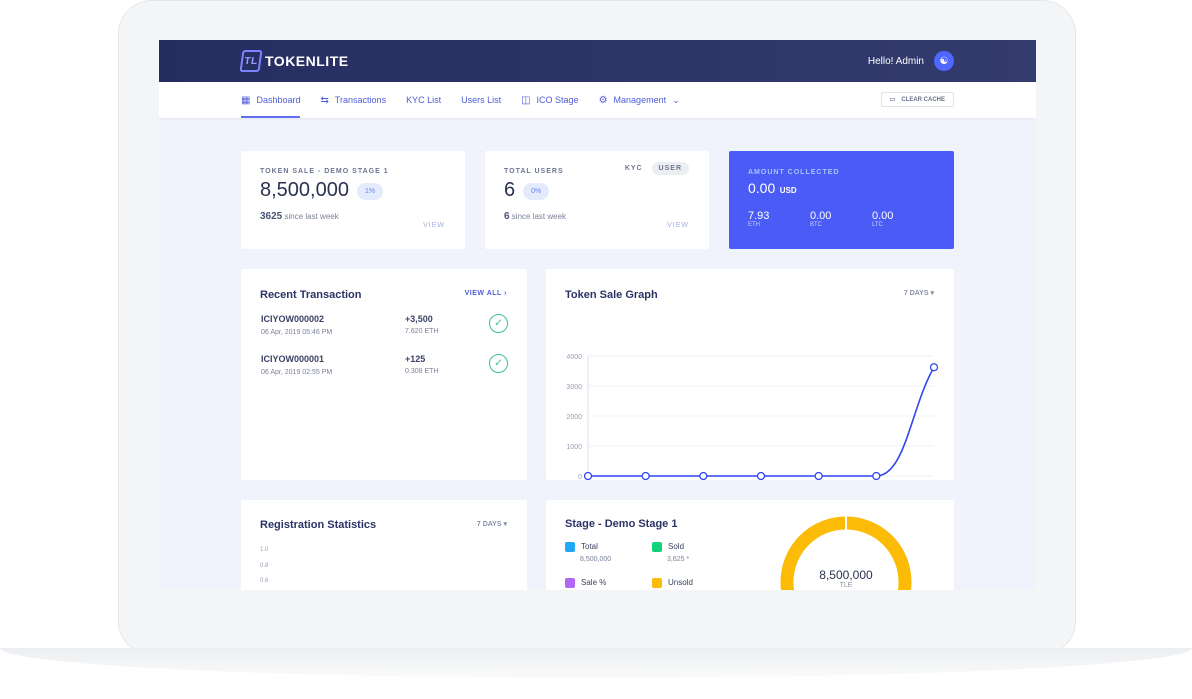 The image size is (1192, 699). What do you see at coordinates (539, 216) in the screenshot?
I see `since-text: since last week` at bounding box center [539, 216].